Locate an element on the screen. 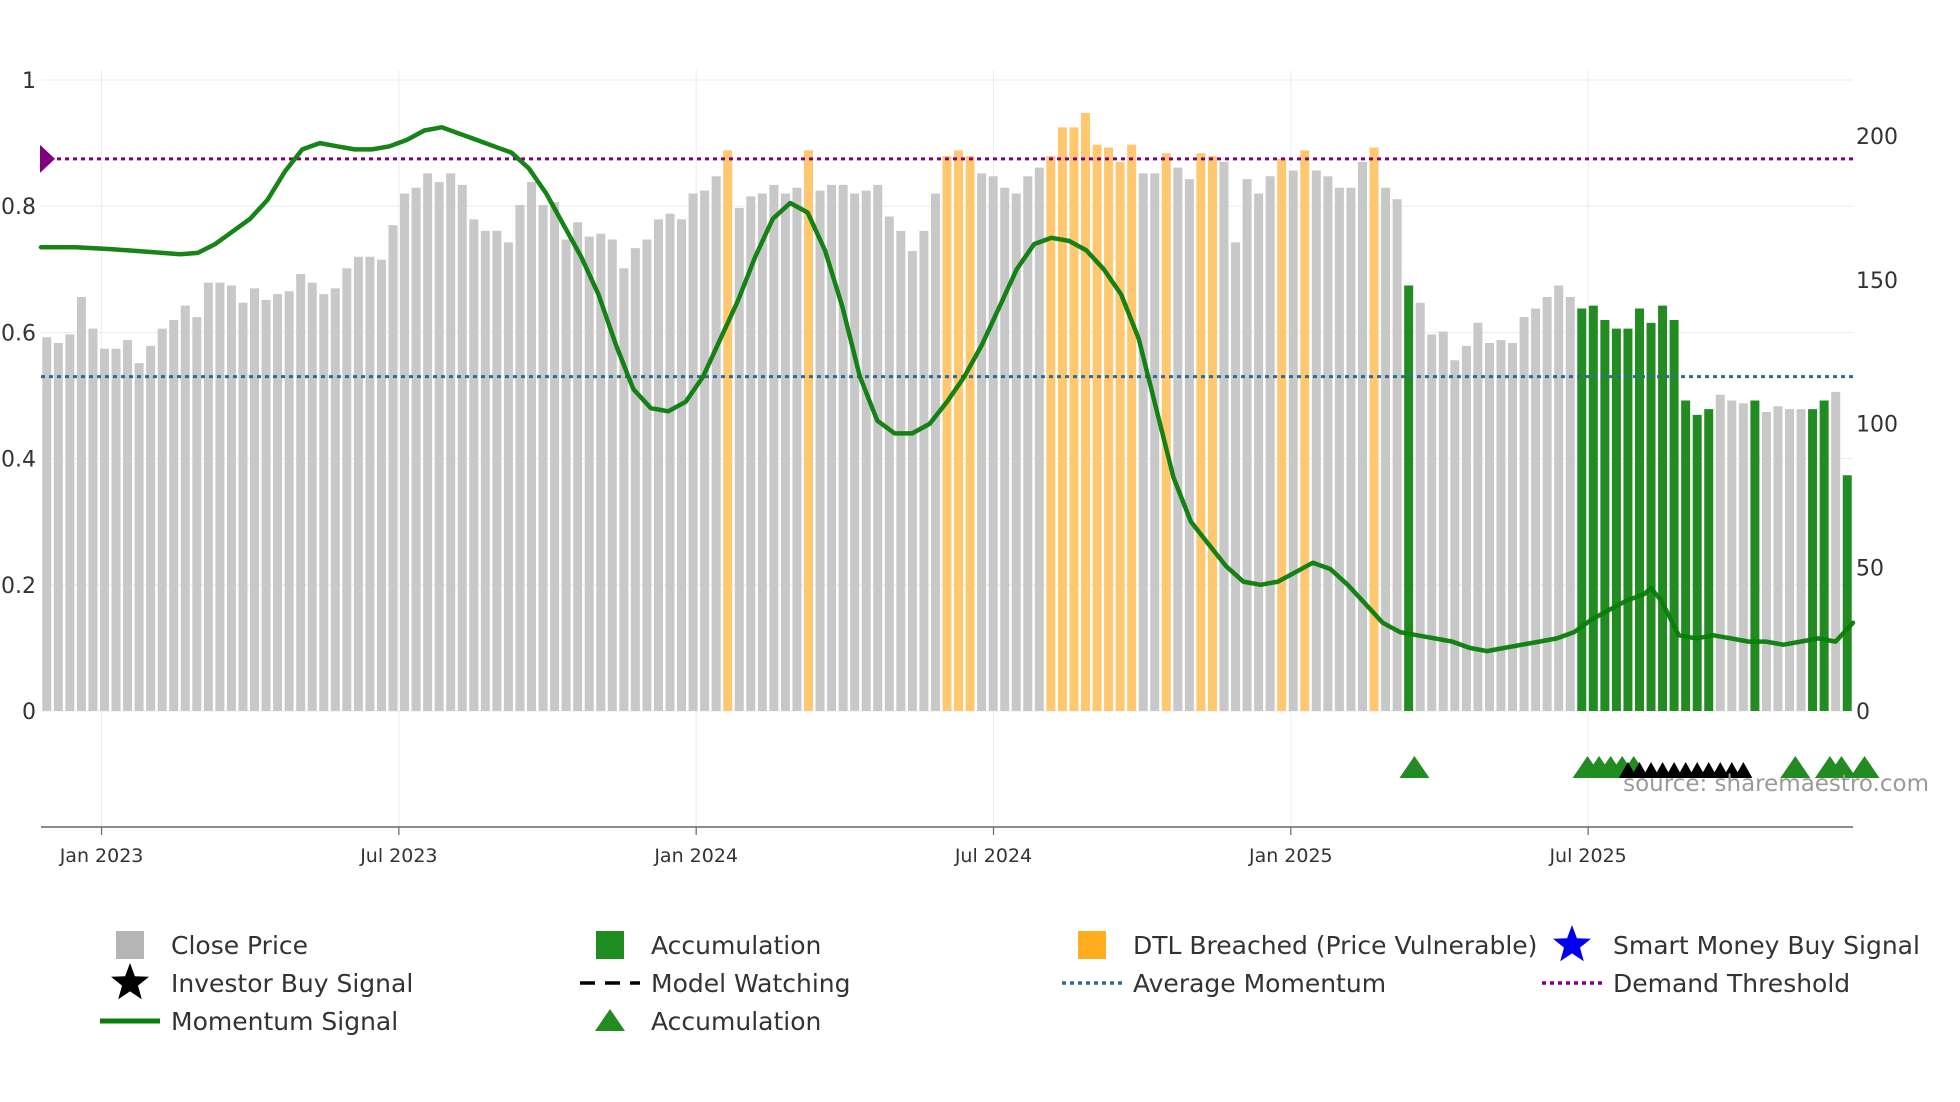 The image size is (1960, 1102). legend-label: Momentum Signal is located at coordinates (284, 1021).